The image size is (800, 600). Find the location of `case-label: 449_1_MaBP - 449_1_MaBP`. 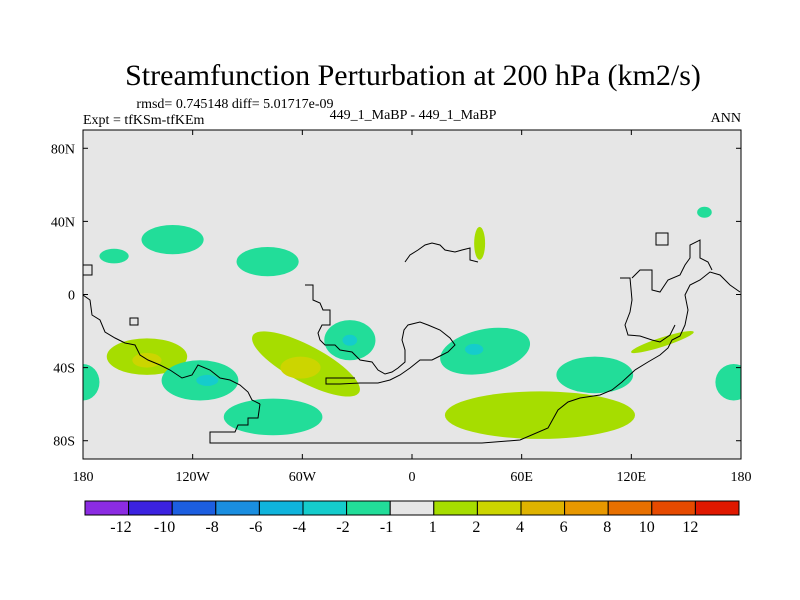

case-label: 449_1_MaBP - 449_1_MaBP is located at coordinates (413, 115).